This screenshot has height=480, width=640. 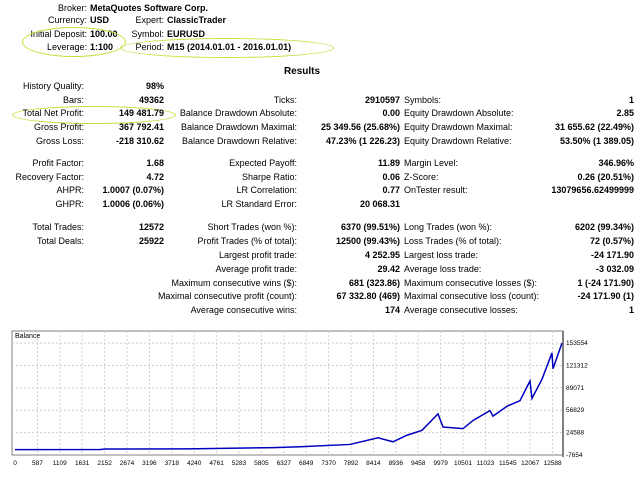 What do you see at coordinates (154, 86) in the screenshot?
I see `stat-value: 98%` at bounding box center [154, 86].